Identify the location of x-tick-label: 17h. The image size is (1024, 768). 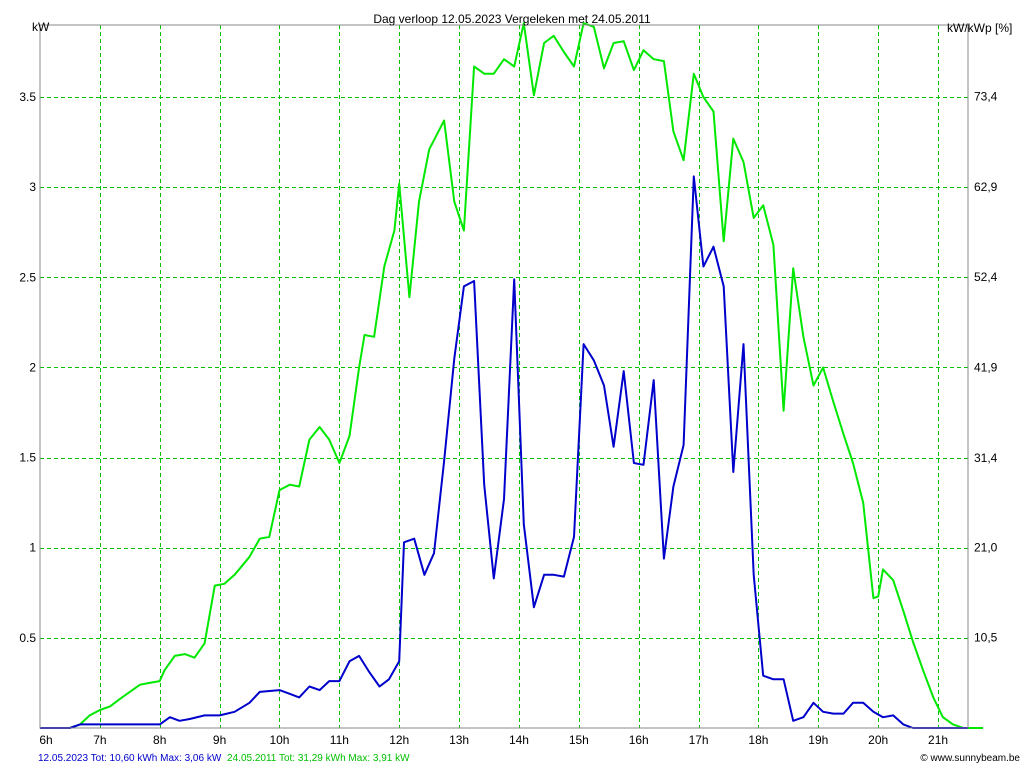
(699, 740).